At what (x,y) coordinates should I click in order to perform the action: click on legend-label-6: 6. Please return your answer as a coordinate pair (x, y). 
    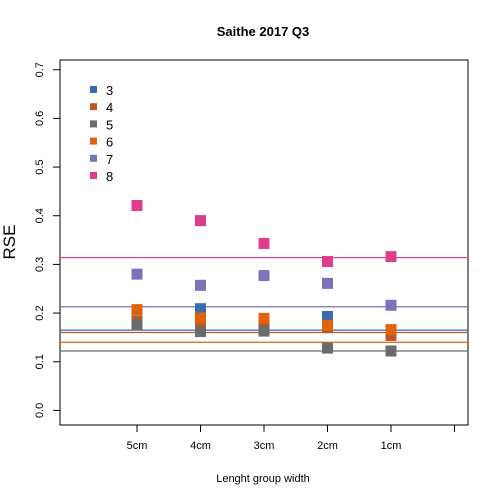
    Looking at the image, I should click on (109, 142).